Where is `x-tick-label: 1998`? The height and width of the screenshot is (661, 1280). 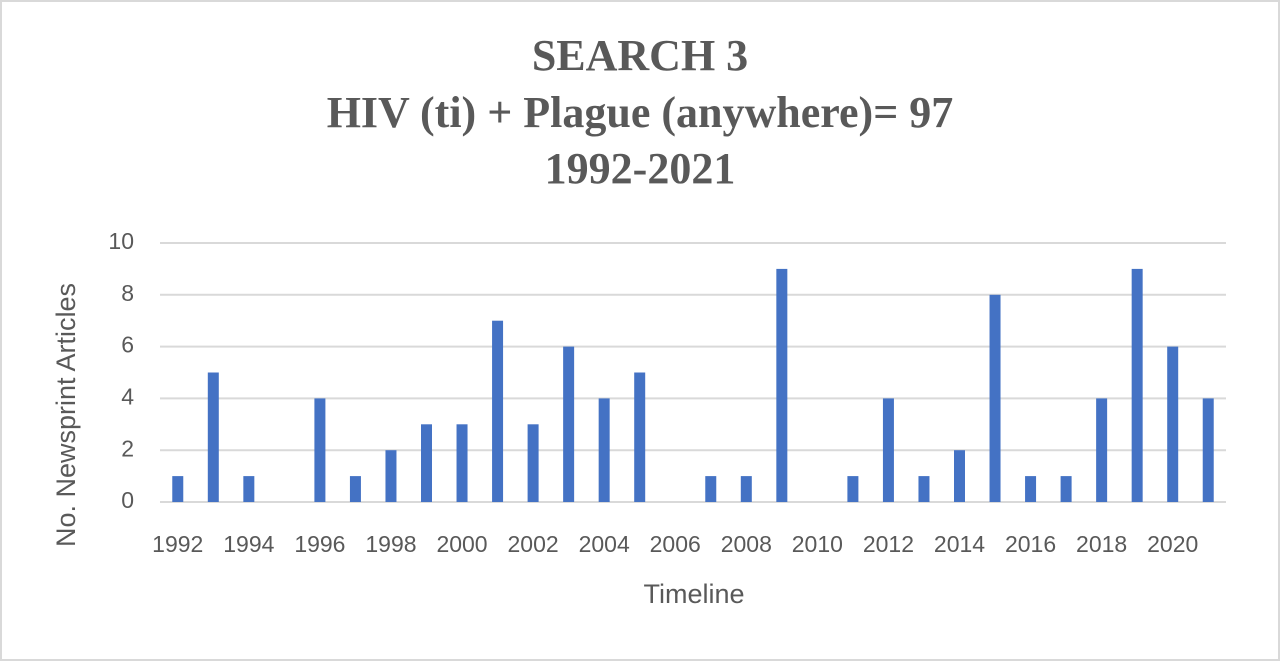
x-tick-label: 1998 is located at coordinates (390, 544).